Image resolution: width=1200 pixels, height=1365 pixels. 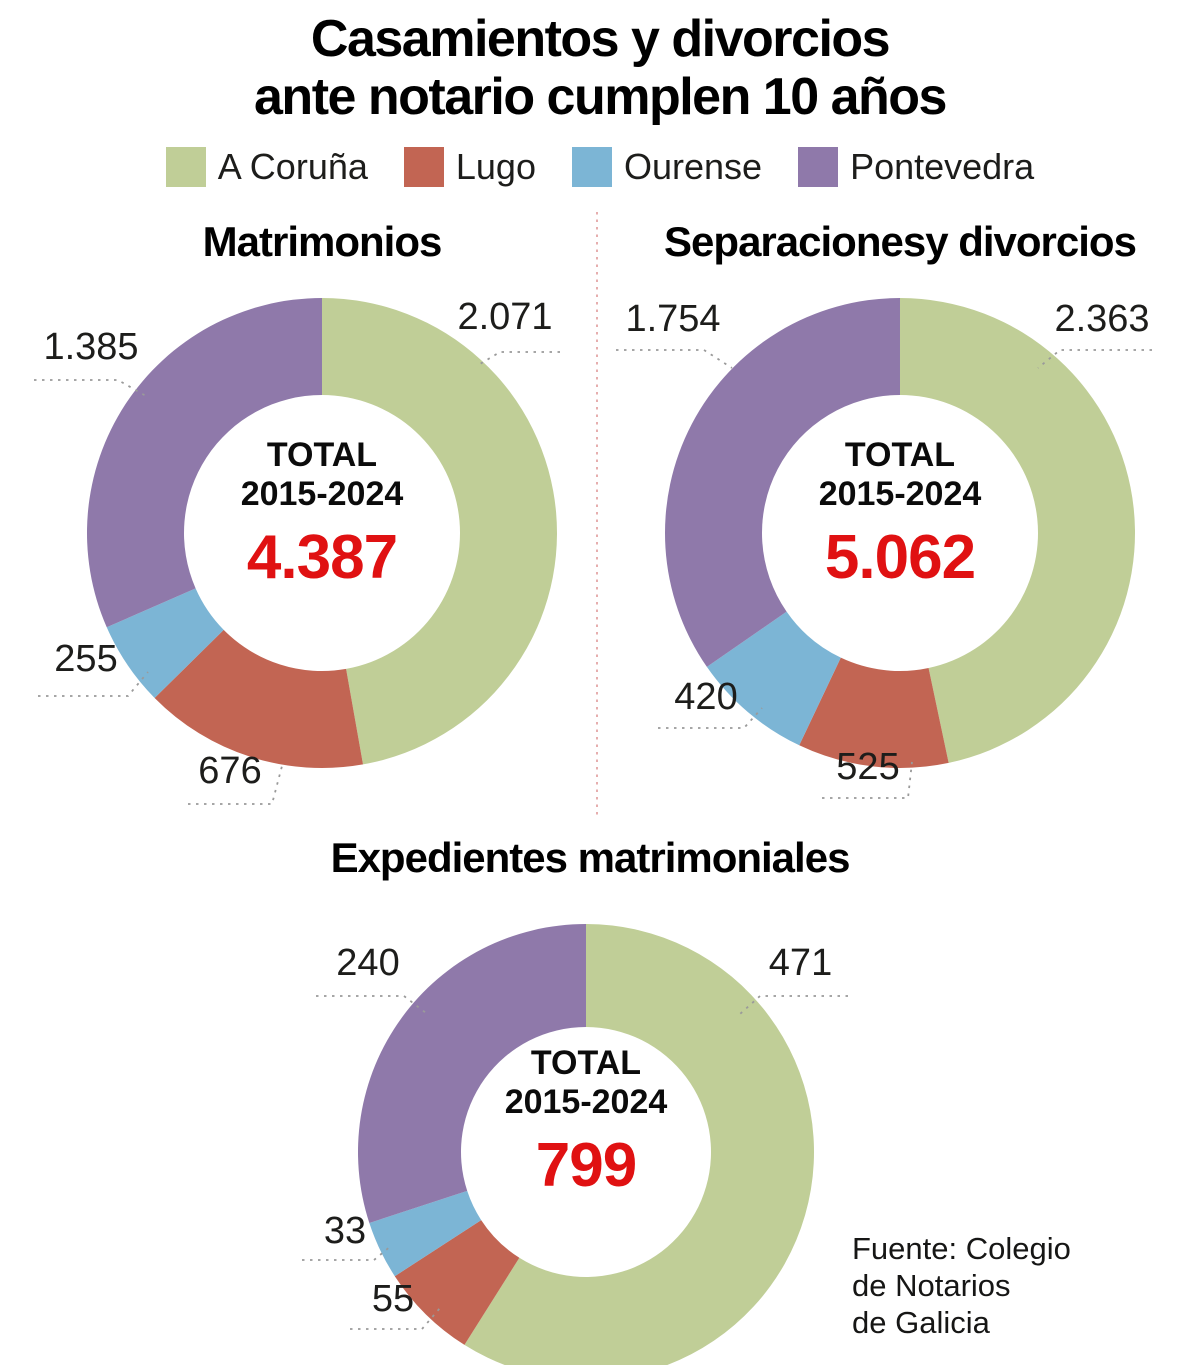 I want to click on source-line2: de Notarios, so click(x=931, y=1286).